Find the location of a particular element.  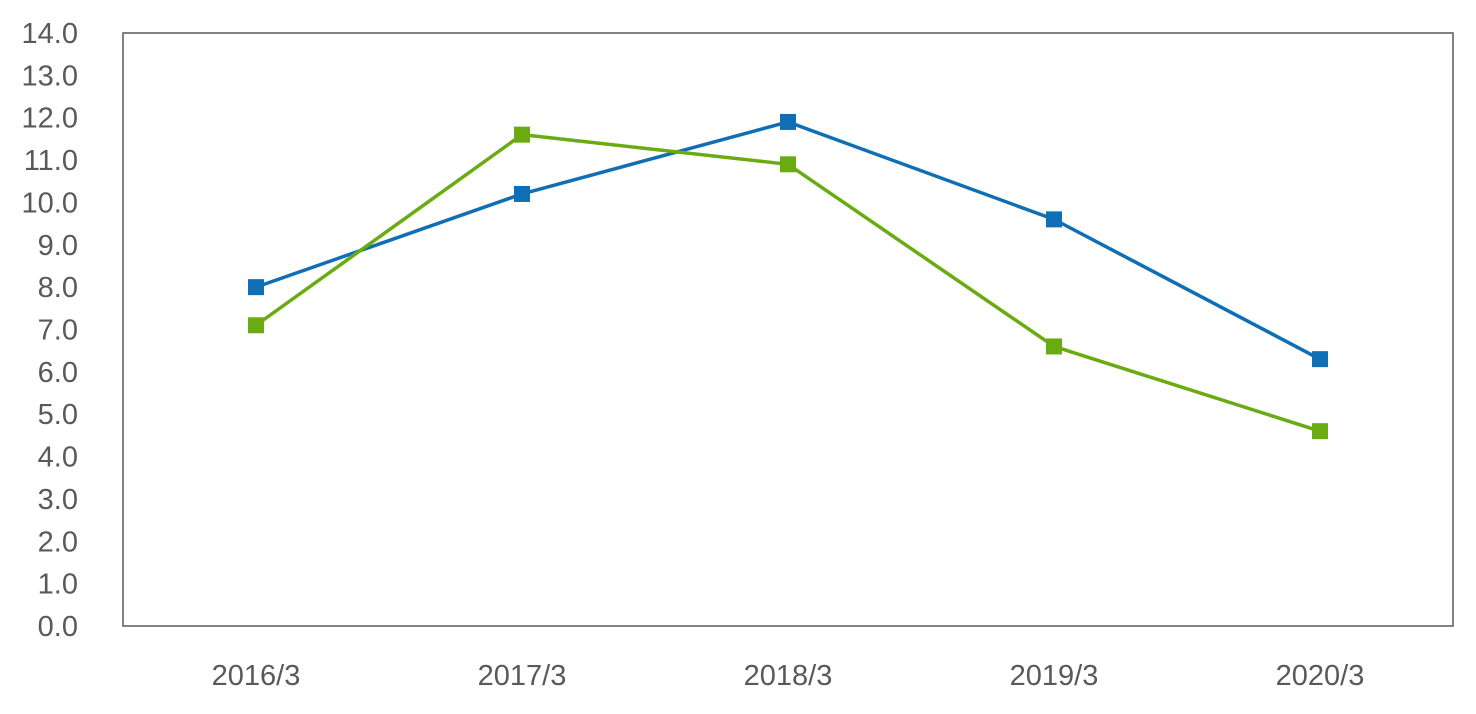

y-tick-label: 10.0 is located at coordinates (50, 203).